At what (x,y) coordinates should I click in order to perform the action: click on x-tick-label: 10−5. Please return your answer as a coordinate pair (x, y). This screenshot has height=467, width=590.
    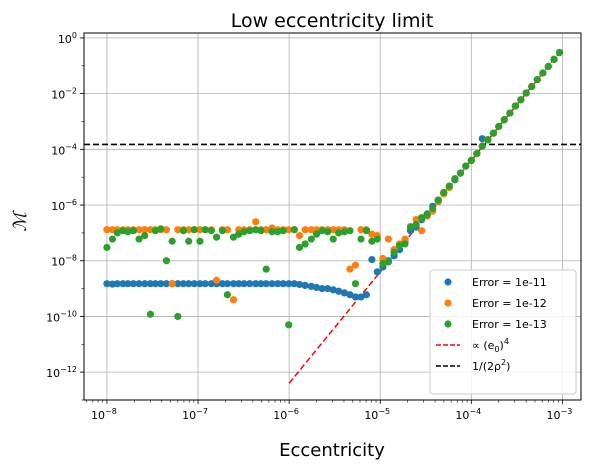
    Looking at the image, I should click on (377, 414).